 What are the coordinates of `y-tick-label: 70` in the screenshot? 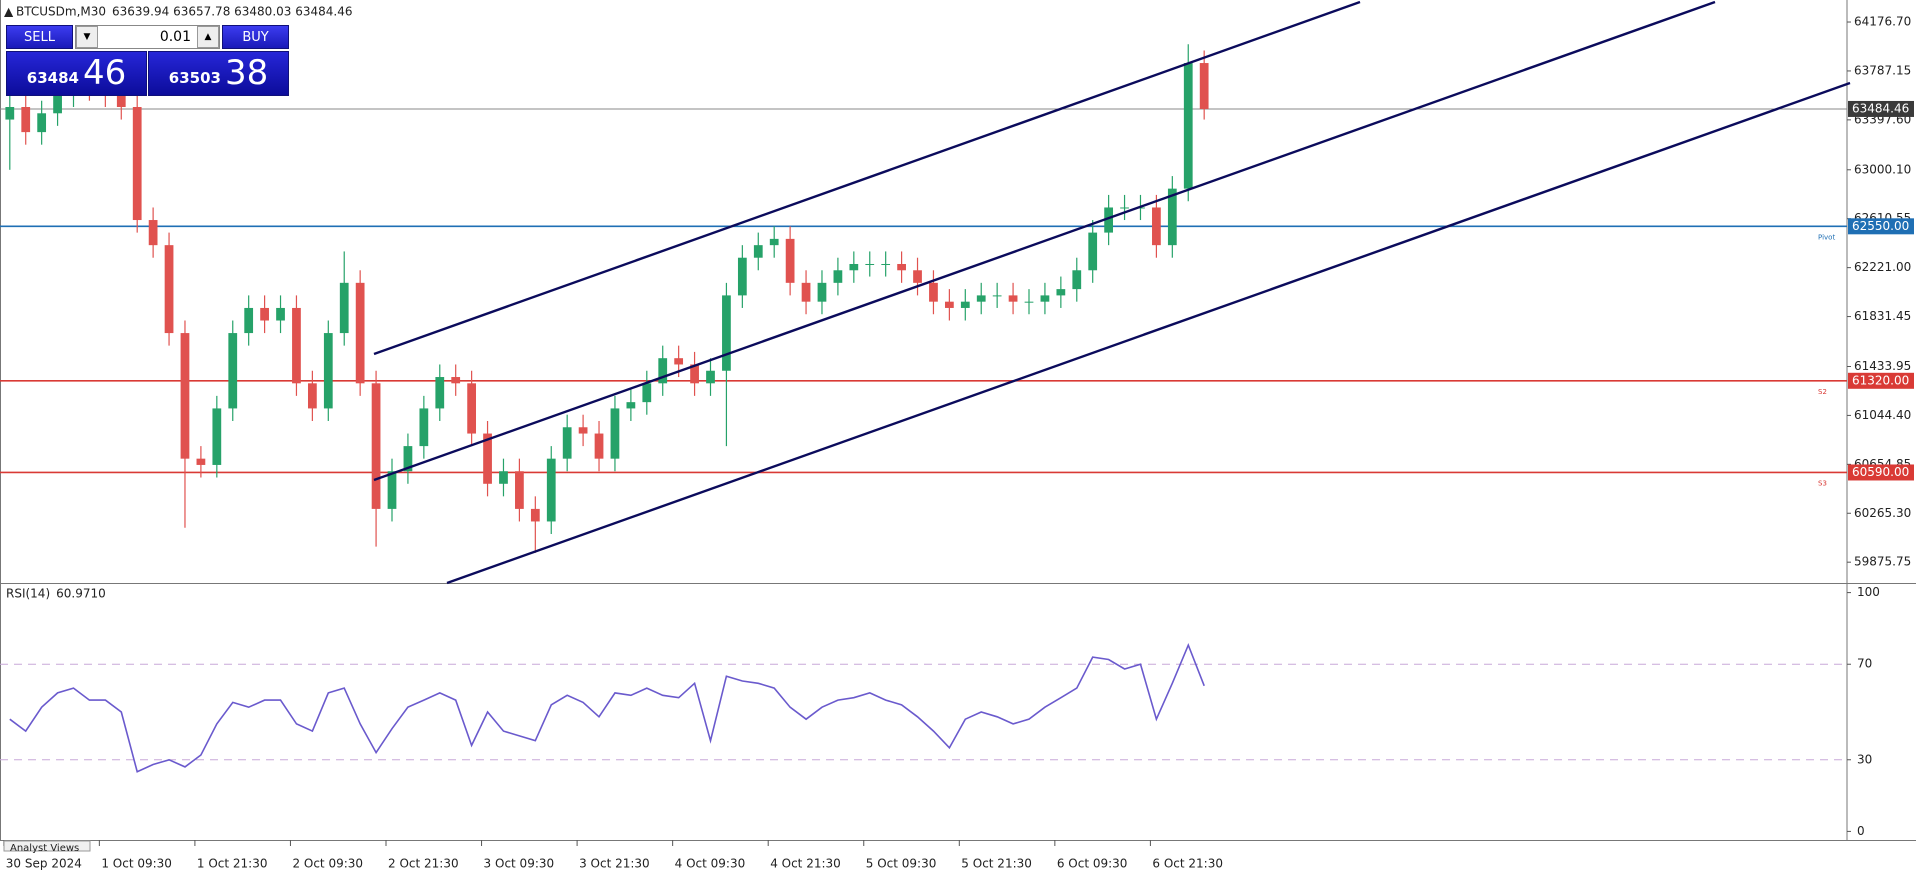 It's located at (1864, 664).